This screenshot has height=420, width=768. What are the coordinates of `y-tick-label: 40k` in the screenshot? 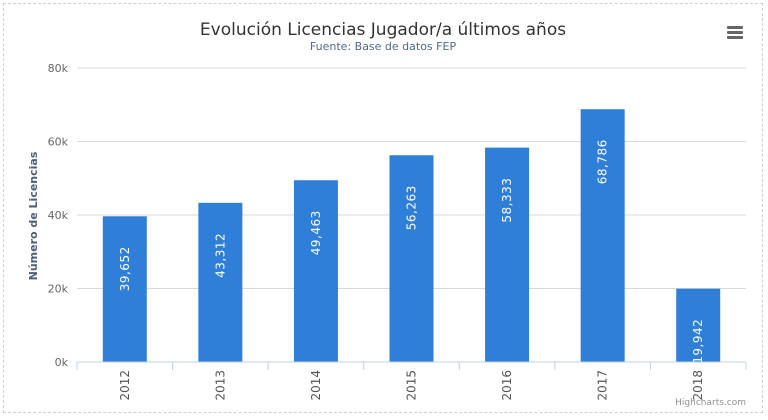 It's located at (58, 215).